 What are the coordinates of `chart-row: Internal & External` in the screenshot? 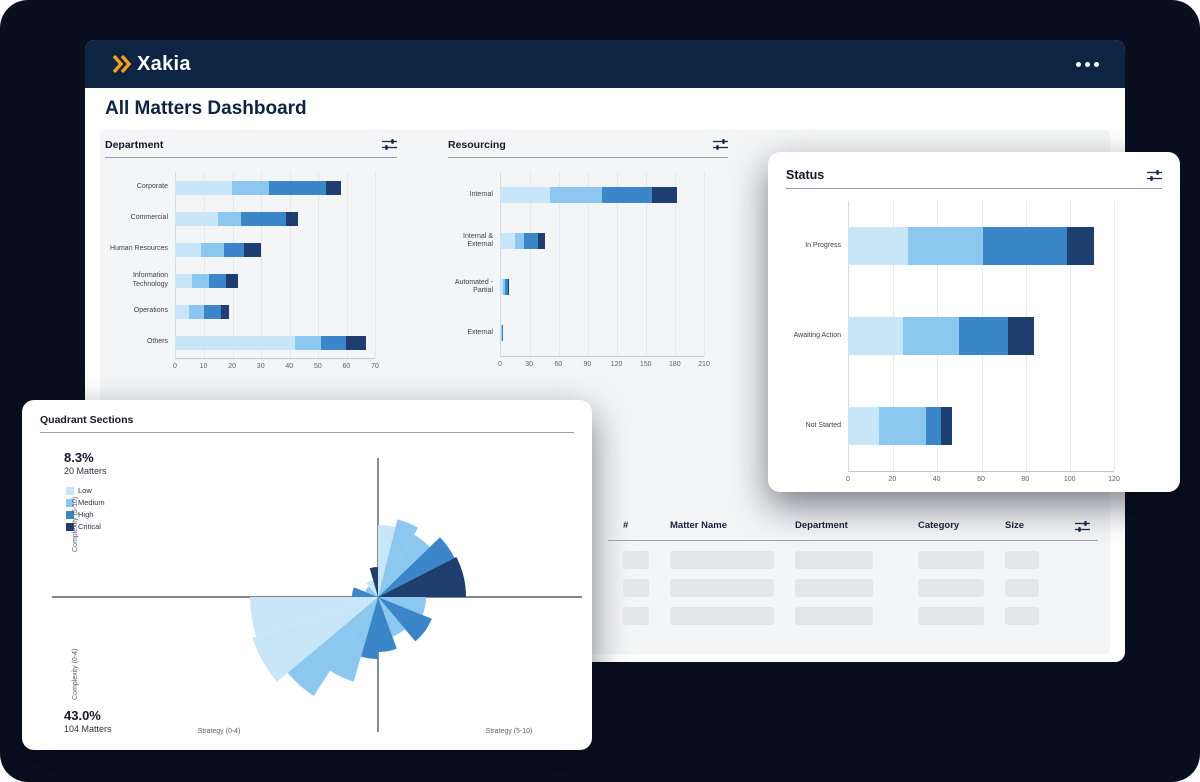 It's located at (588, 241).